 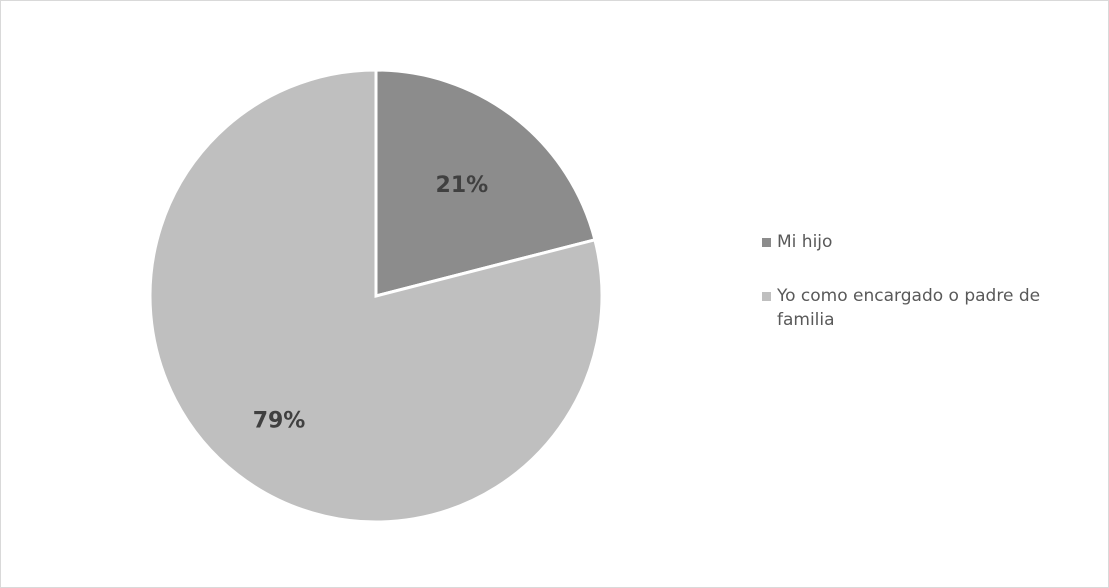 I want to click on legend-label-mi-hijo: Mi hijo, so click(x=805, y=242).